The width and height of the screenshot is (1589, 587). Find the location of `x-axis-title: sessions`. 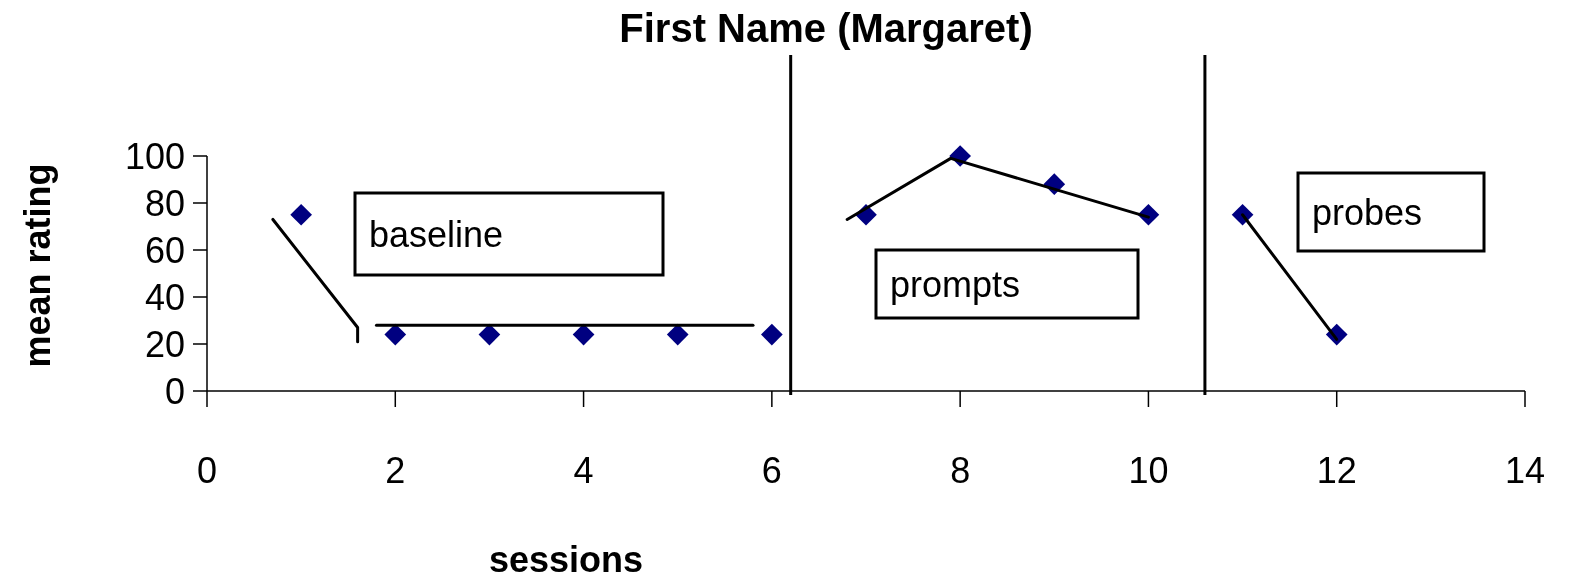

x-axis-title: sessions is located at coordinates (566, 559).